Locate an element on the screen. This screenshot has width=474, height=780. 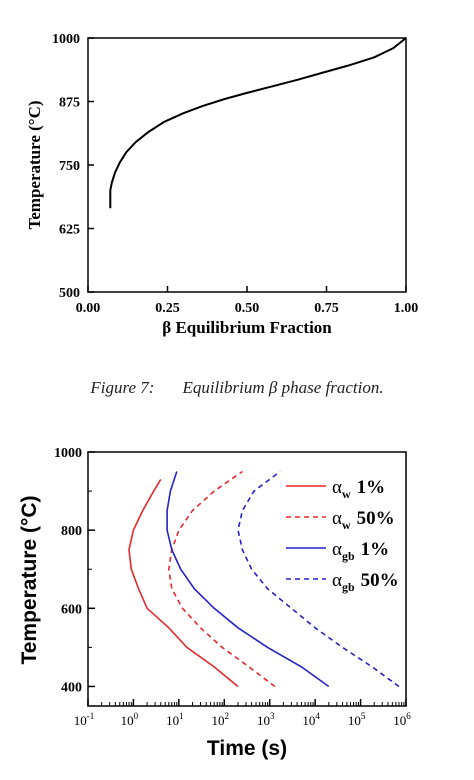
chart2-x-tick-exponent: -1 is located at coordinates (91, 716).